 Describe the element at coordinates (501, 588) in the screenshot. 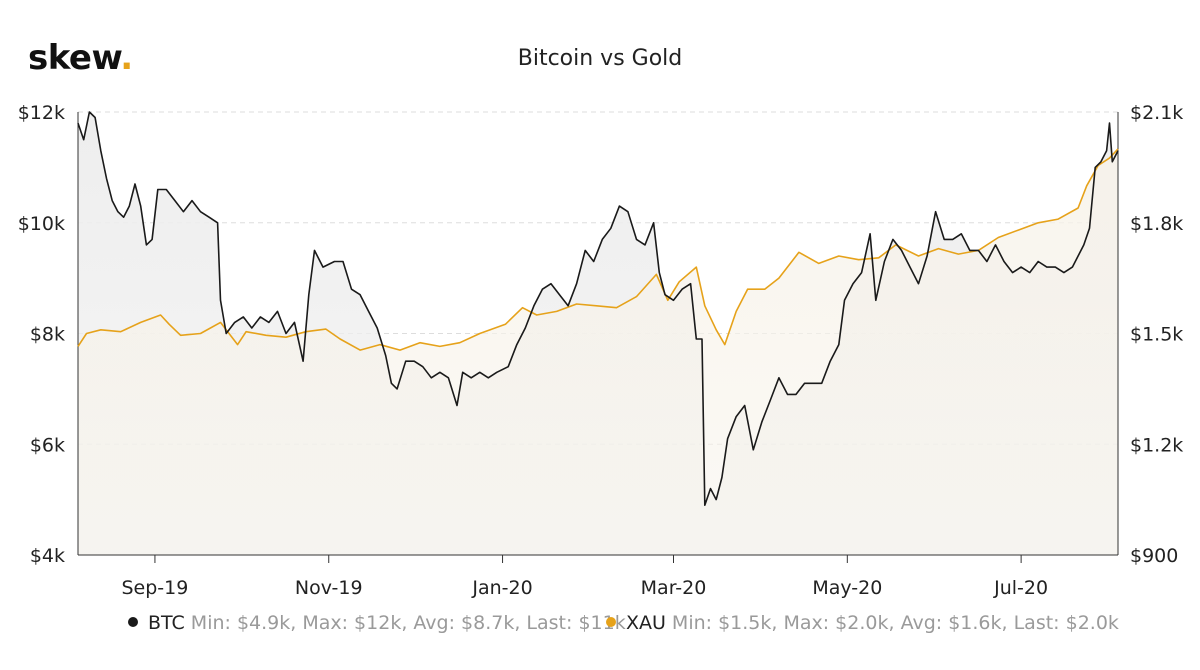

I see `x-tick-label: Jan-20` at that location.